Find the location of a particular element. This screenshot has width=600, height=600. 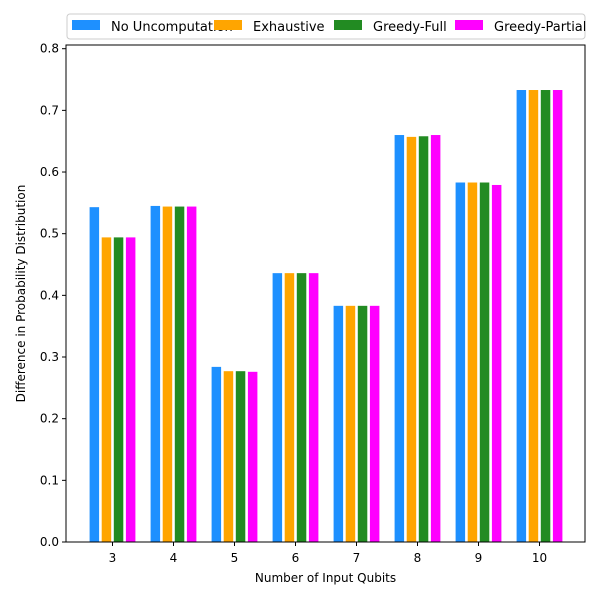

y-tick-label: 0.2 is located at coordinates (49, 419).